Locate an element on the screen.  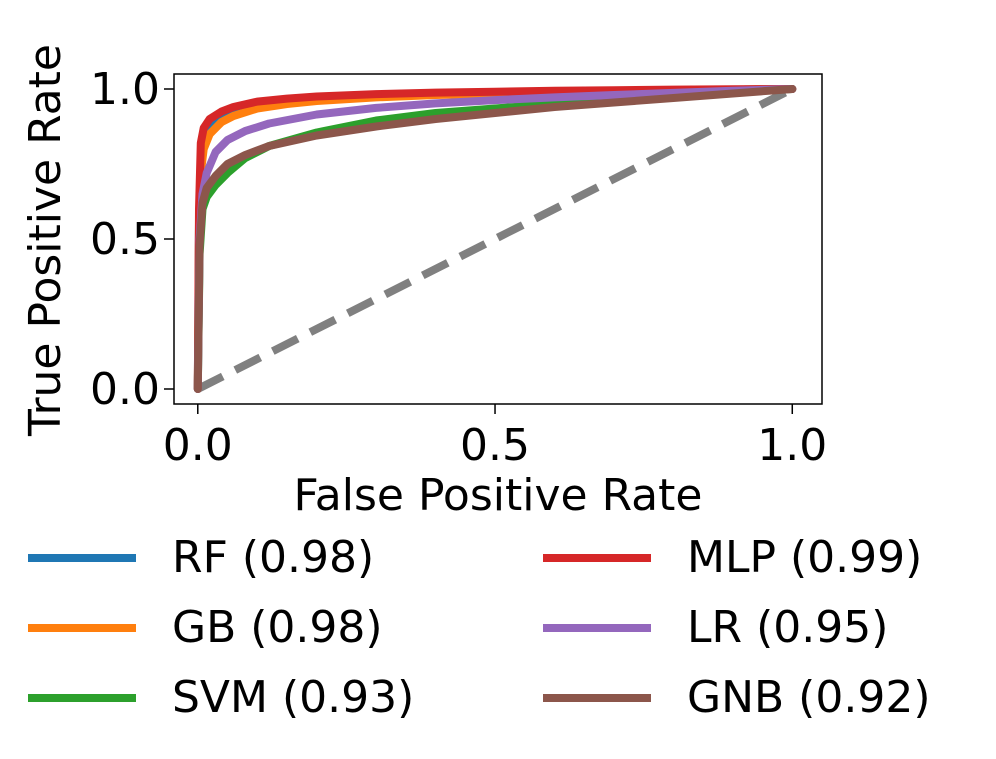
legend-item-rf: RF (0.98) is located at coordinates (201, 558).